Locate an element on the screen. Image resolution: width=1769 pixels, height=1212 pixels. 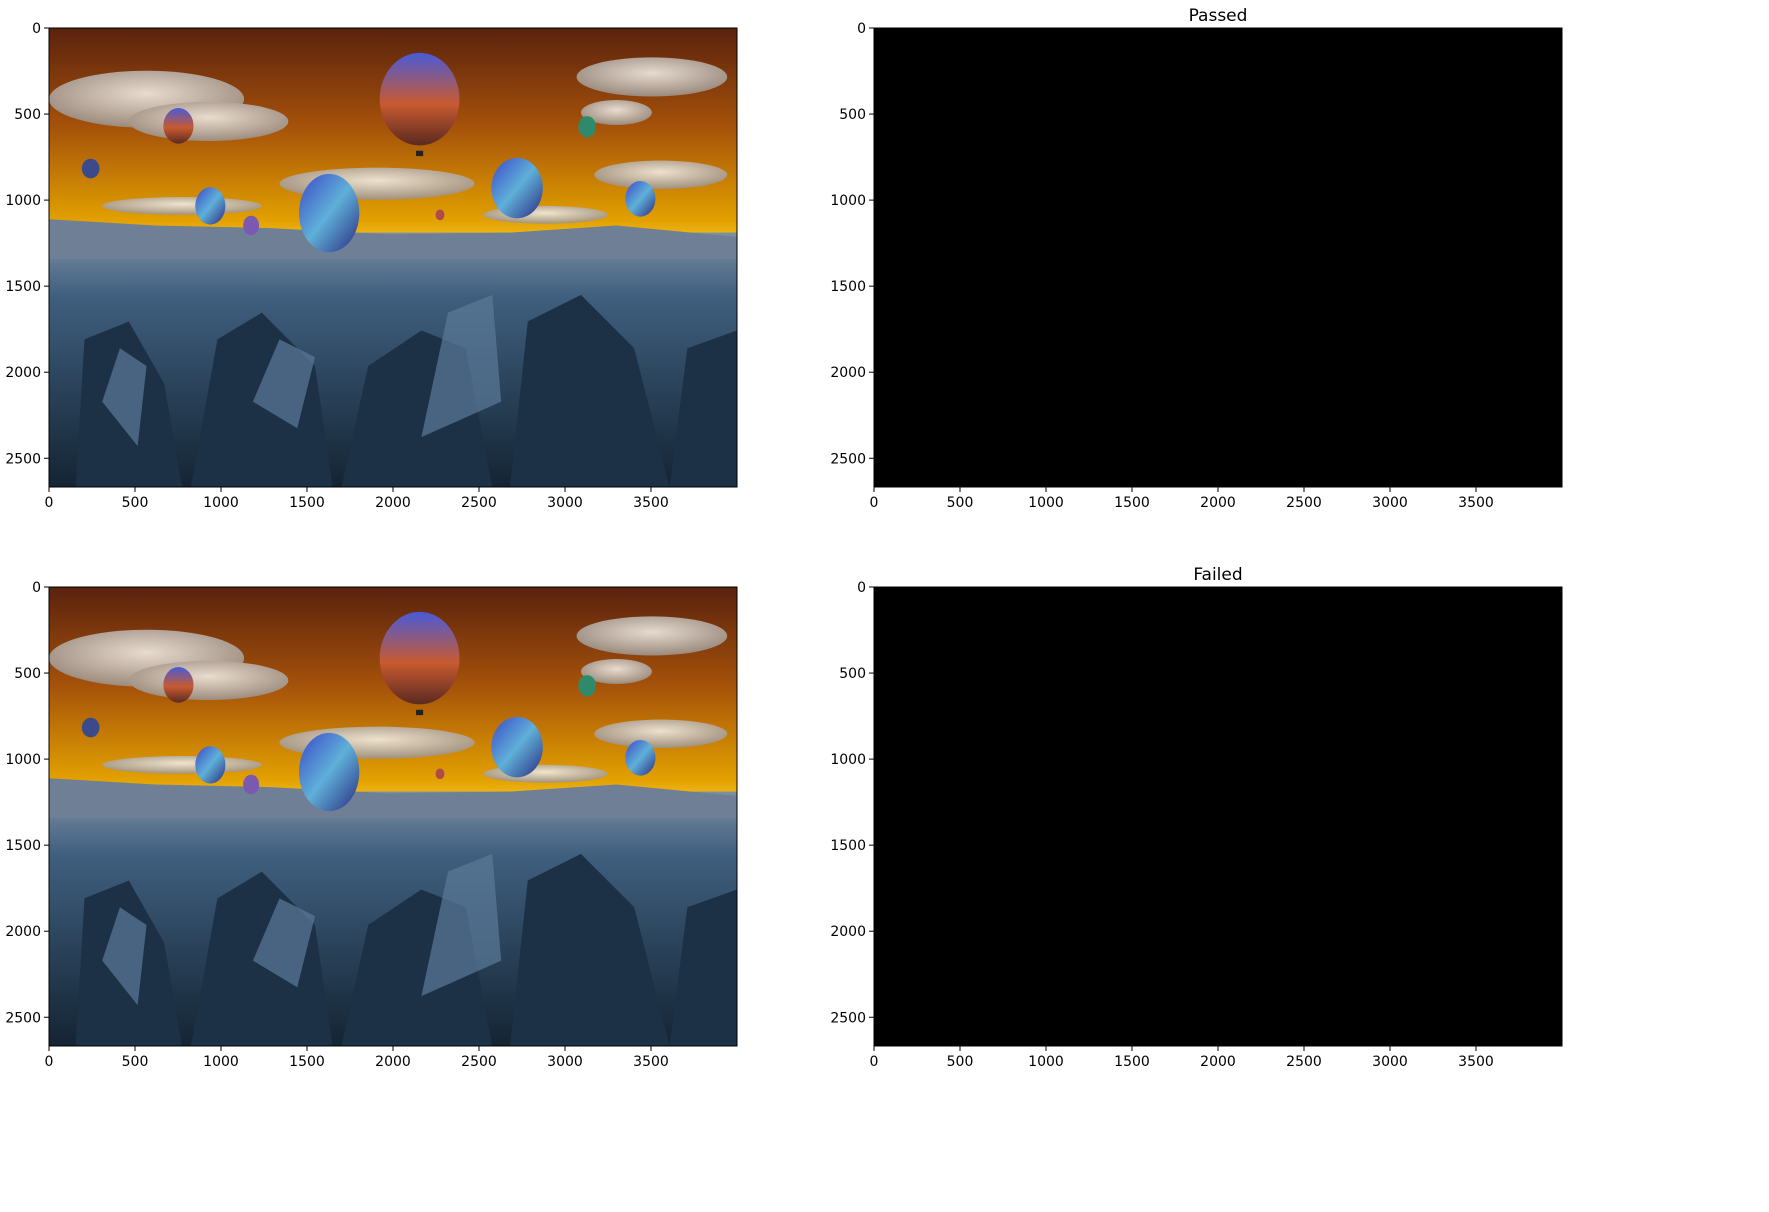
panel-title: Failed is located at coordinates (1217, 575).